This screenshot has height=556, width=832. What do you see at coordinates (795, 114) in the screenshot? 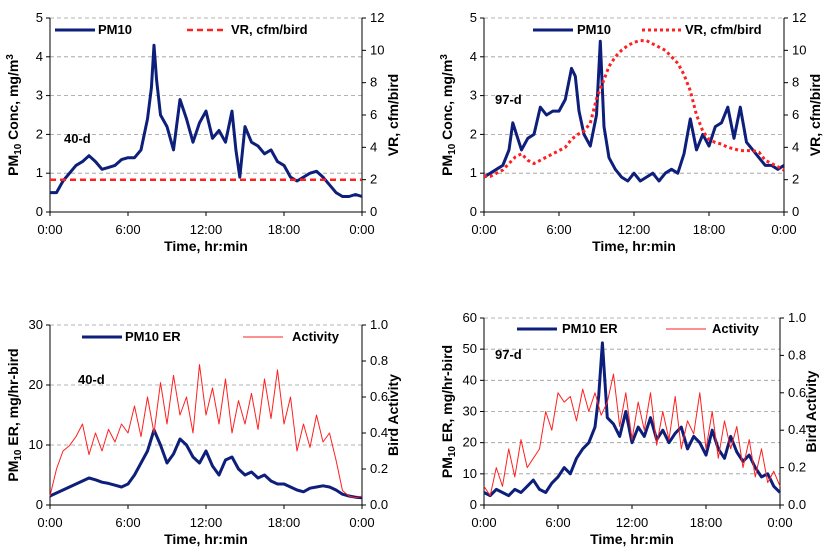
I see `y-right-tick-label: 6` at bounding box center [795, 114].